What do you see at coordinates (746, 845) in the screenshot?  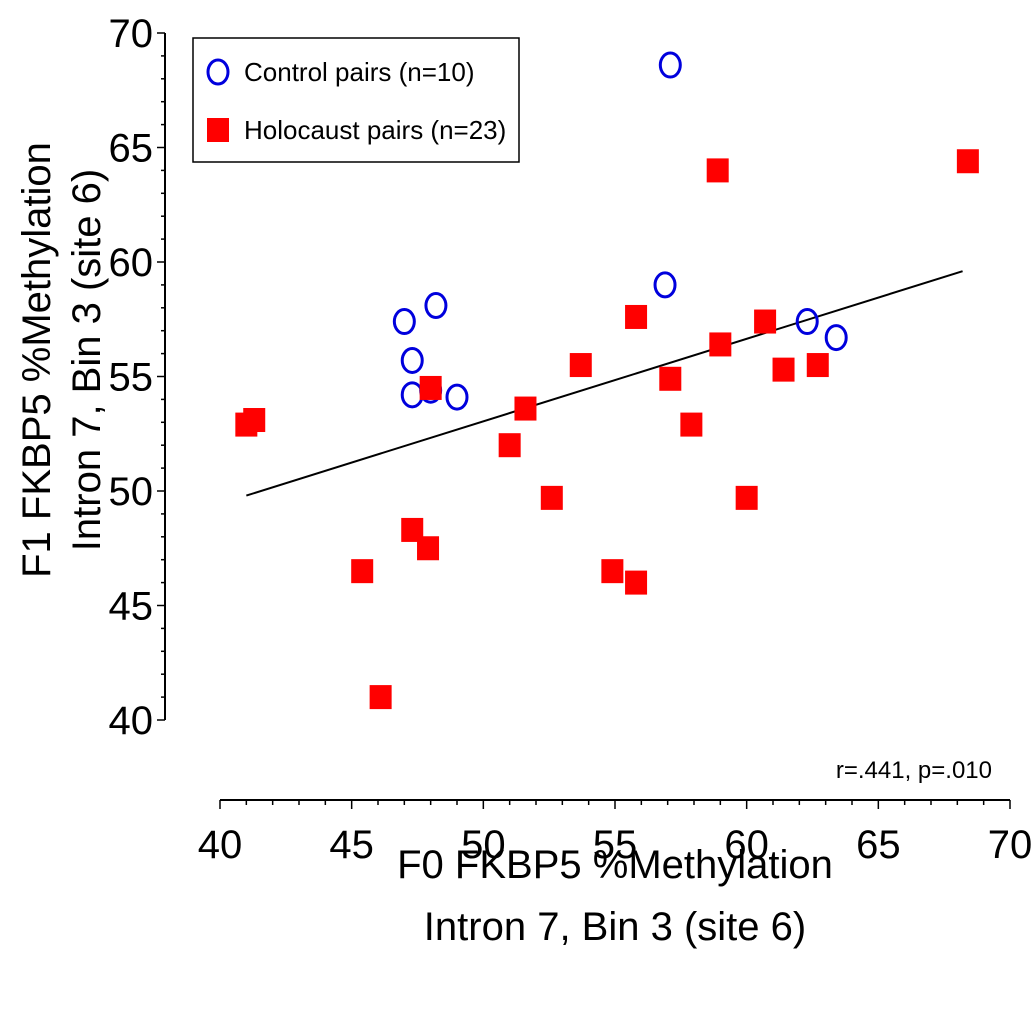 I see `x-tick-label: 60` at bounding box center [746, 845].